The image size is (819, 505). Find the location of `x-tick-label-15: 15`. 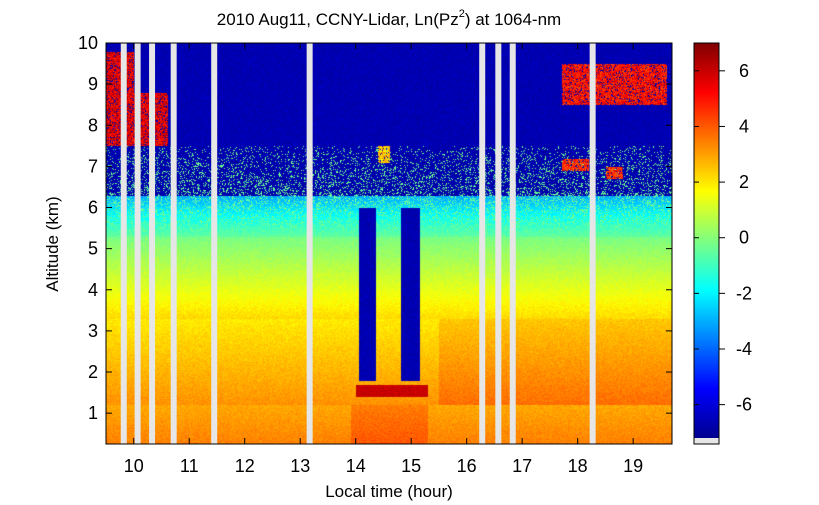

x-tick-label-15: 15 is located at coordinates (411, 466).